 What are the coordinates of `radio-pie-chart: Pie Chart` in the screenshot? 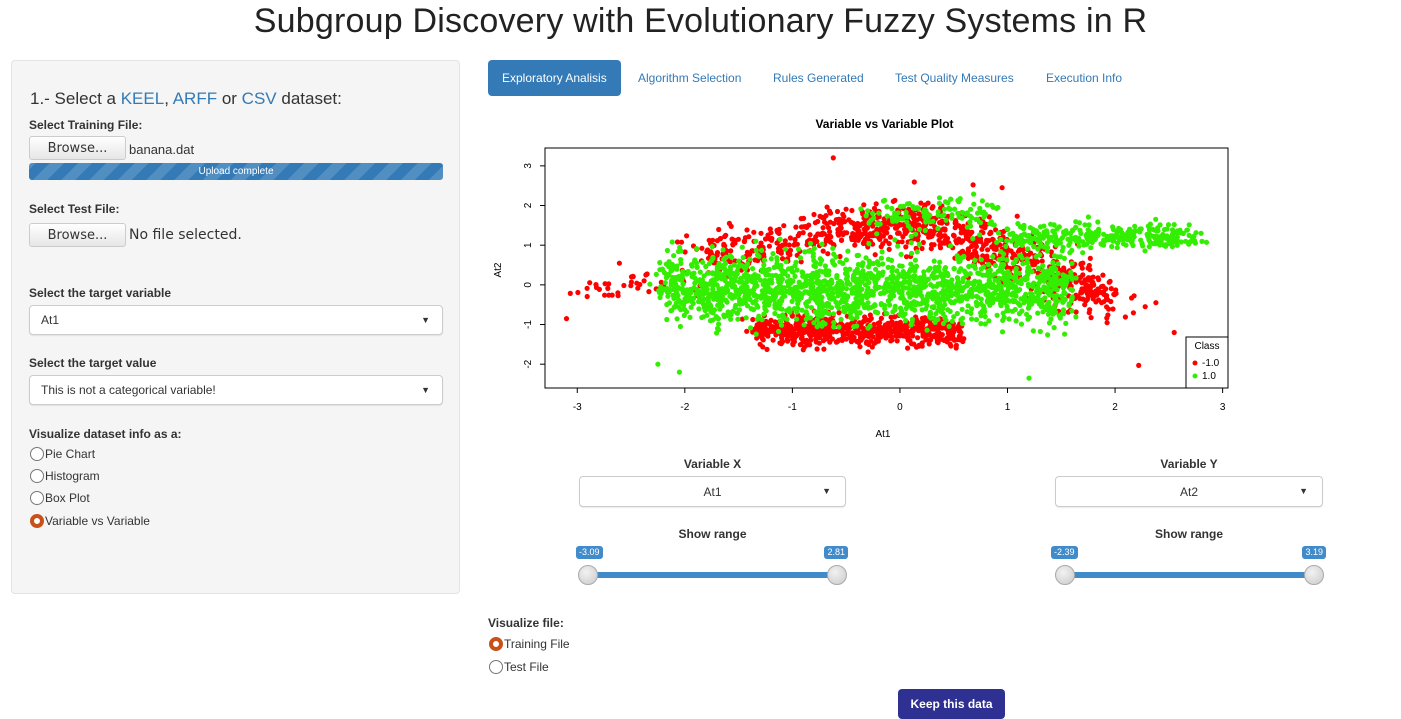 It's located at (62, 454).